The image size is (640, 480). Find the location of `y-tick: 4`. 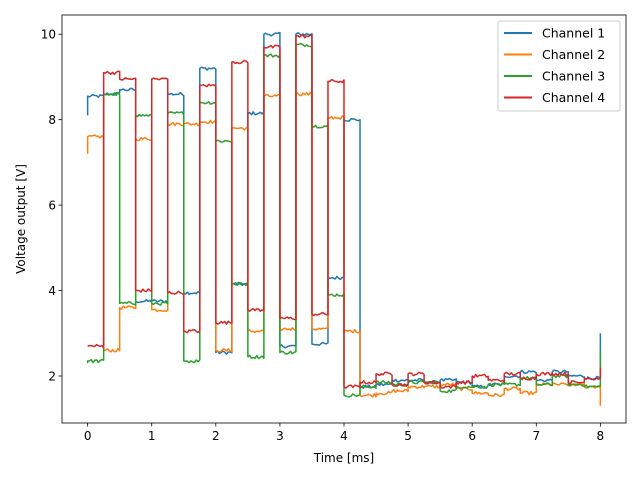

y-tick: 4 is located at coordinates (55, 291).